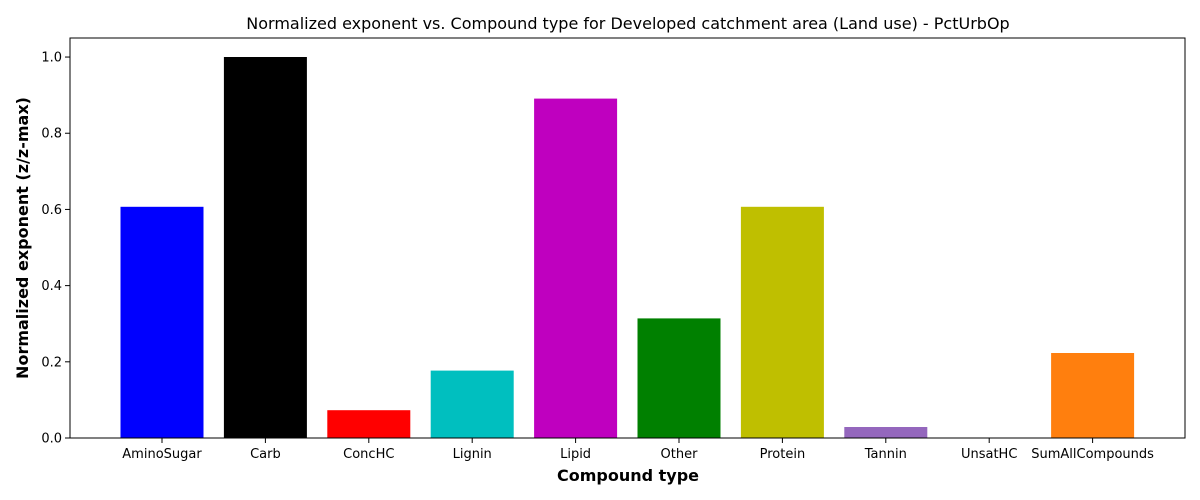  What do you see at coordinates (886, 432) in the screenshot?
I see `bar-tannin` at bounding box center [886, 432].